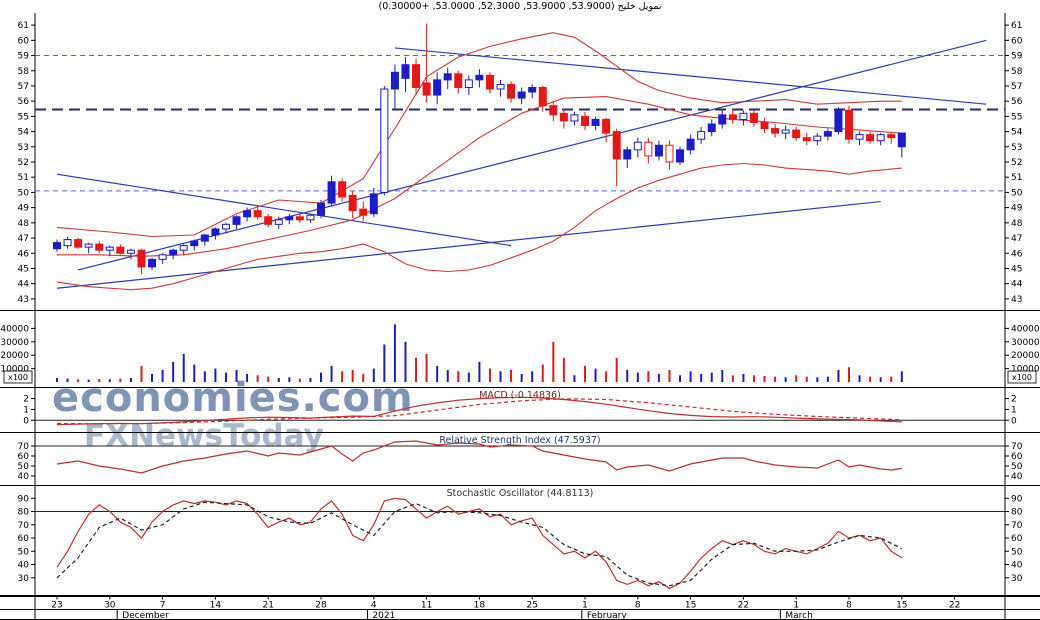 This screenshot has height=620, width=1040. I want to click on svg-text: 90, so click(1017, 499).